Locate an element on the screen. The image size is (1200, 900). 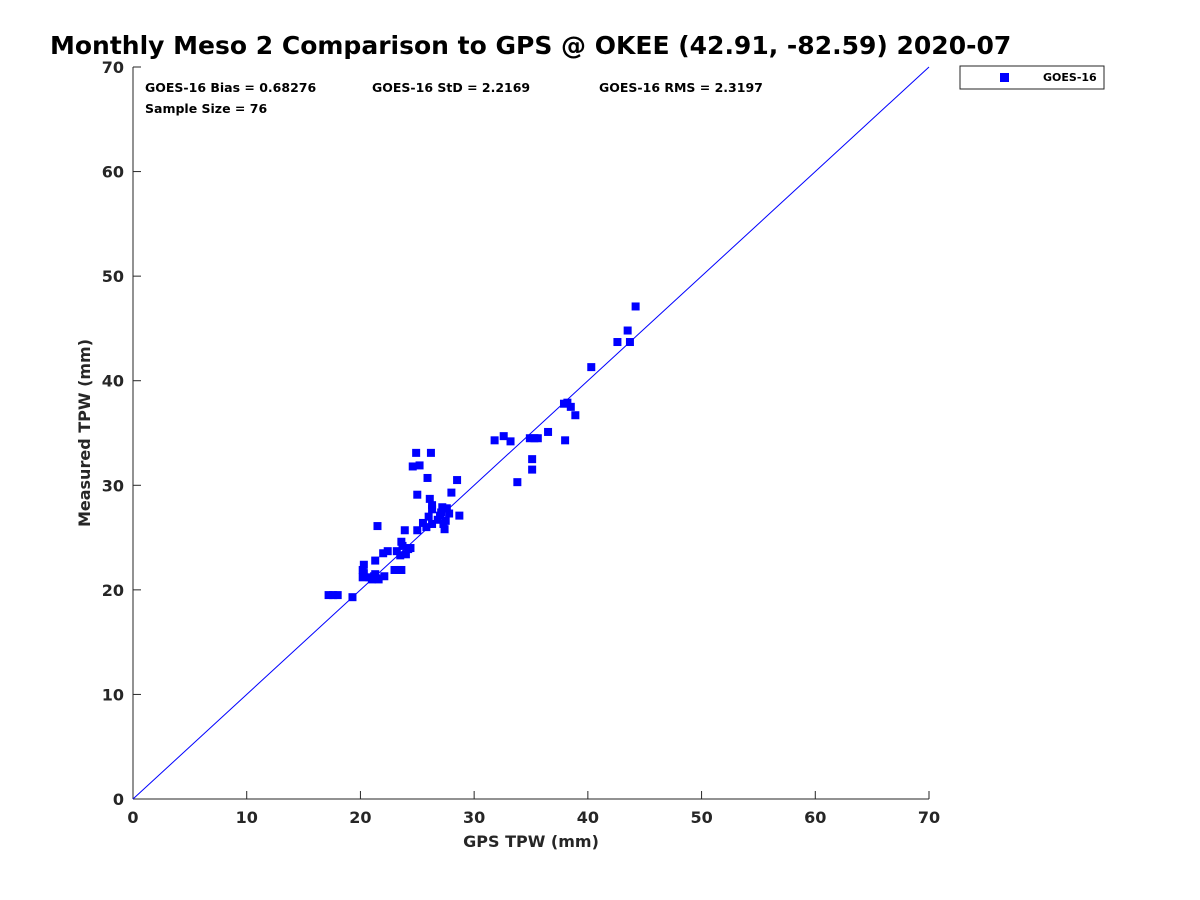
x-tick-label: 70 is located at coordinates (929, 817).